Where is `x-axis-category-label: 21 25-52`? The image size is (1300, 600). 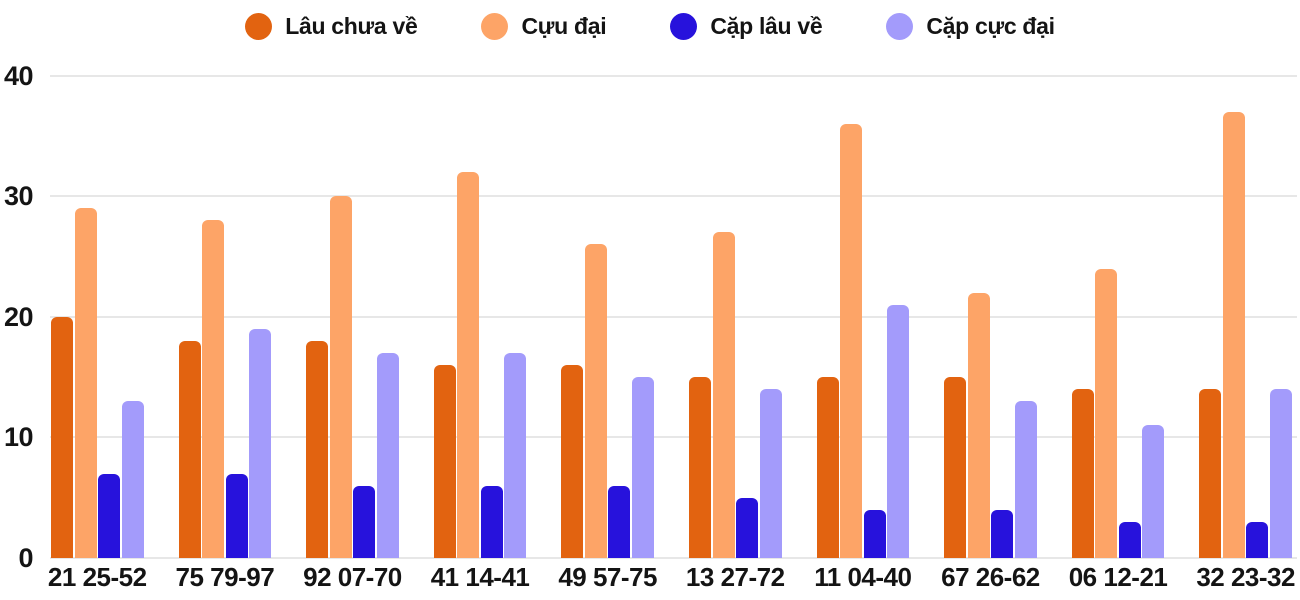
x-axis-category-label: 21 25-52 is located at coordinates (97, 577).